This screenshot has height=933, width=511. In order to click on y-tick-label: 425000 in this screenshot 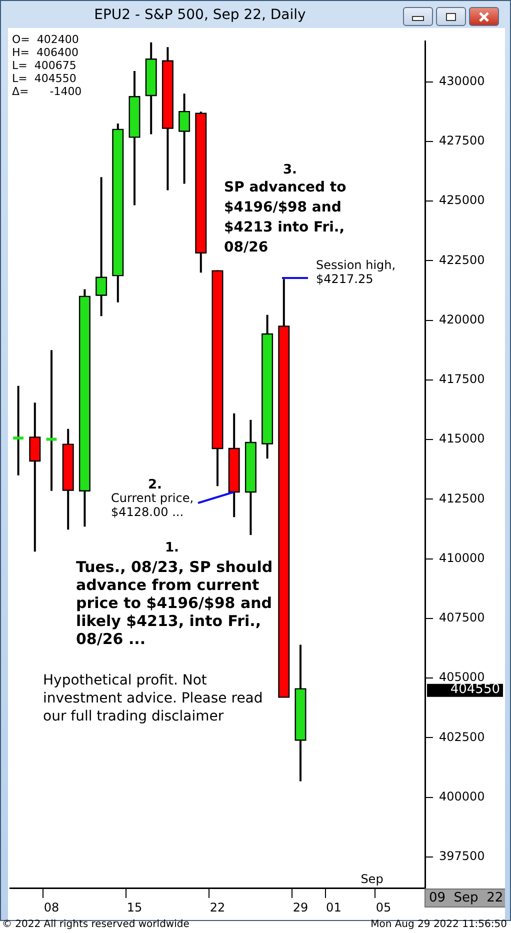, I will do `click(462, 200)`.